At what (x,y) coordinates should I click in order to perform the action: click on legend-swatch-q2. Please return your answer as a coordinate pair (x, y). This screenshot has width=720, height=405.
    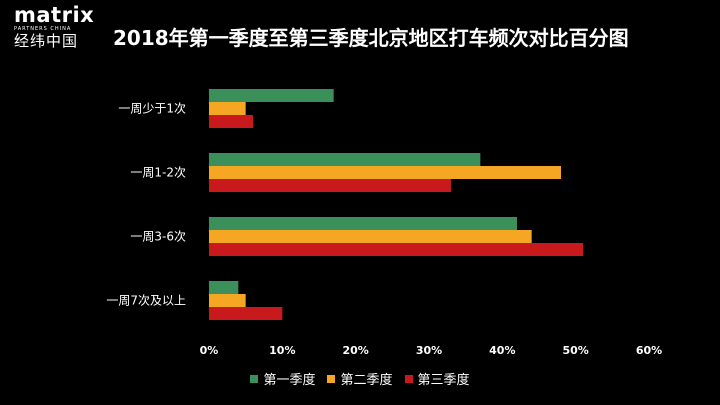
    Looking at the image, I should click on (331, 378).